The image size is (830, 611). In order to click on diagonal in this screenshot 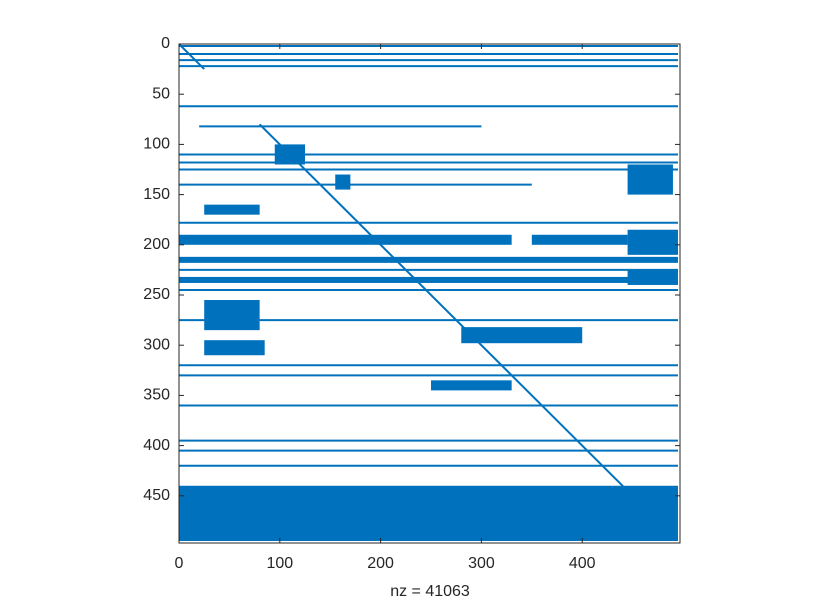, I will do `click(191, 56)`.